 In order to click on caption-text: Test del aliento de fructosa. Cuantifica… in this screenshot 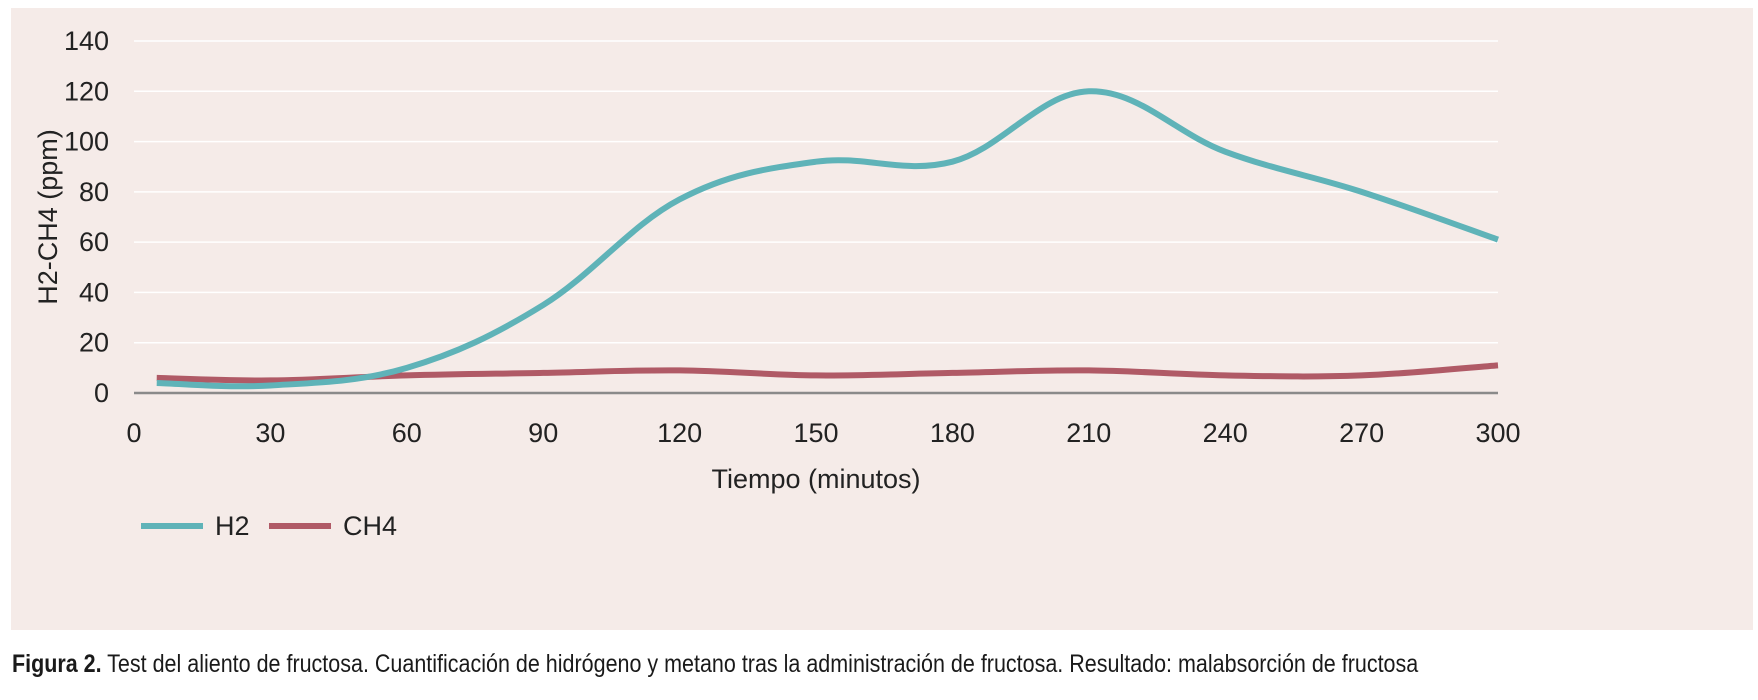, I will do `click(760, 664)`.